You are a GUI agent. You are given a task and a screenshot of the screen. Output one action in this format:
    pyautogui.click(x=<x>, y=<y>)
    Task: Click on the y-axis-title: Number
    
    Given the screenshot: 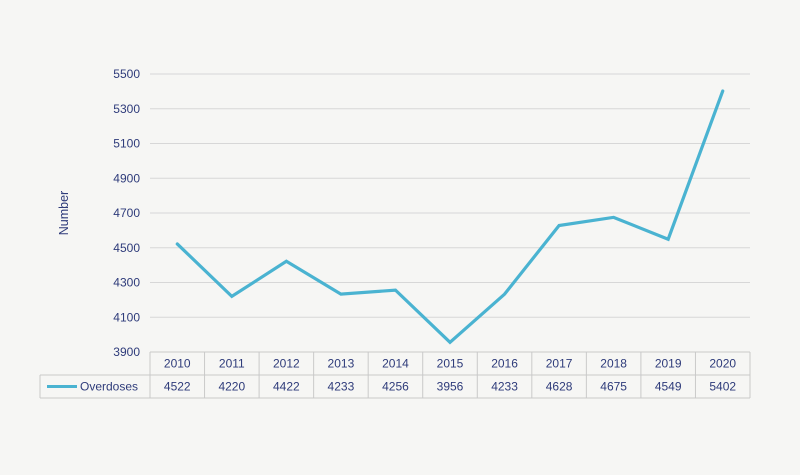 What is the action you would take?
    pyautogui.click(x=64, y=213)
    